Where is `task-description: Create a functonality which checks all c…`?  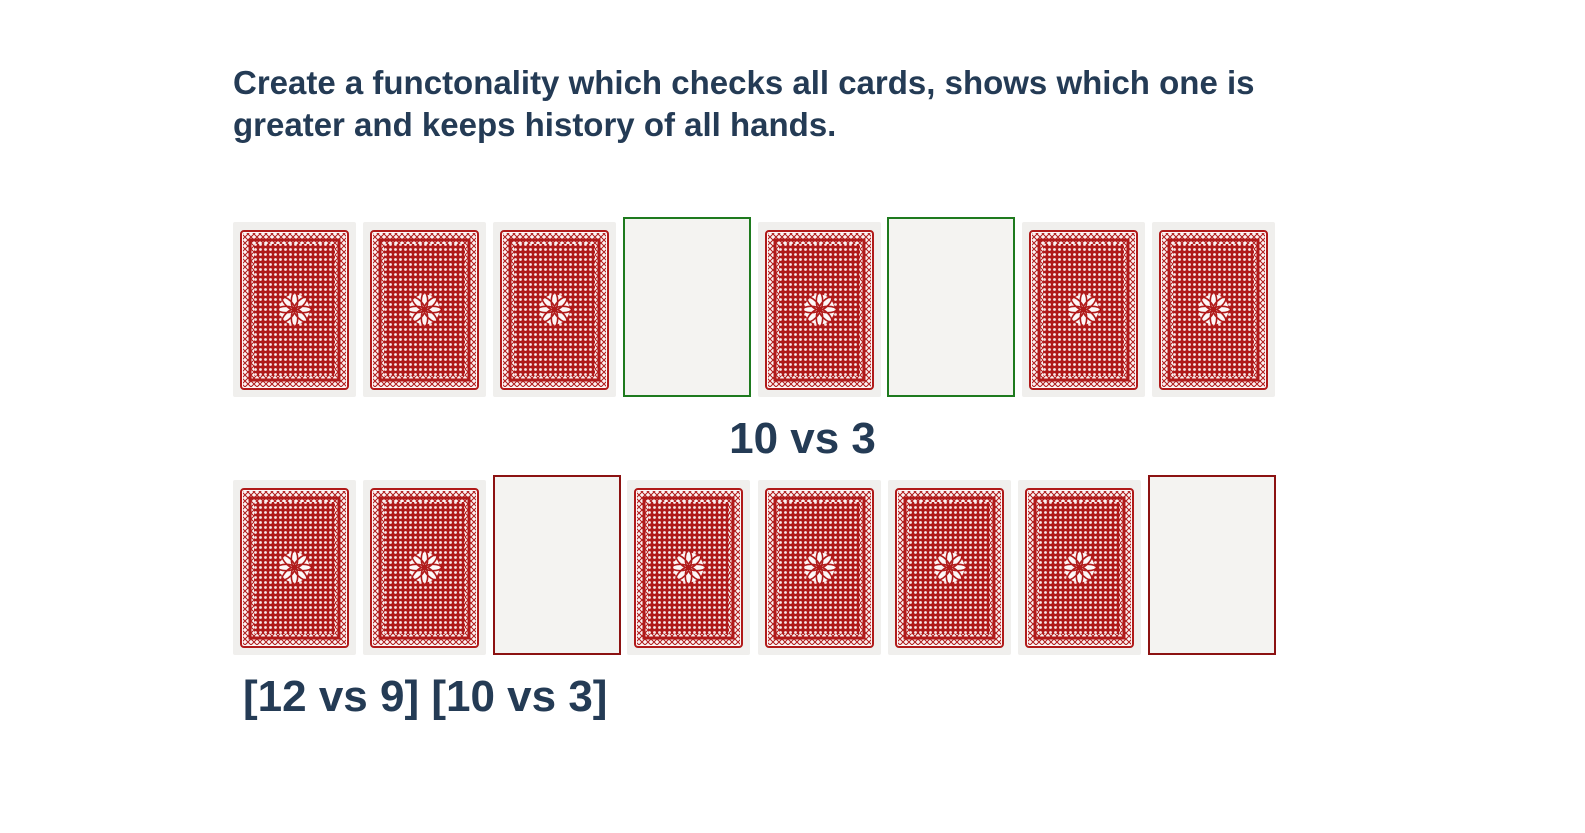
task-description: Create a functonality which checks all c… is located at coordinates (744, 103).